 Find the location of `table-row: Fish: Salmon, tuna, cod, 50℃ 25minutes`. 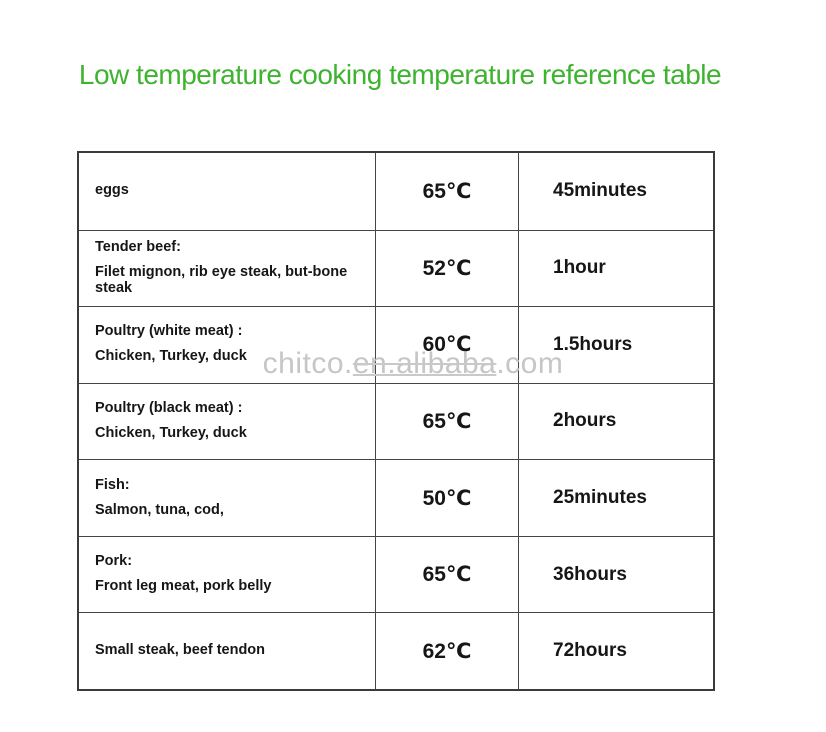

table-row: Fish: Salmon, tuna, cod, 50℃ 25minutes is located at coordinates (396, 497).